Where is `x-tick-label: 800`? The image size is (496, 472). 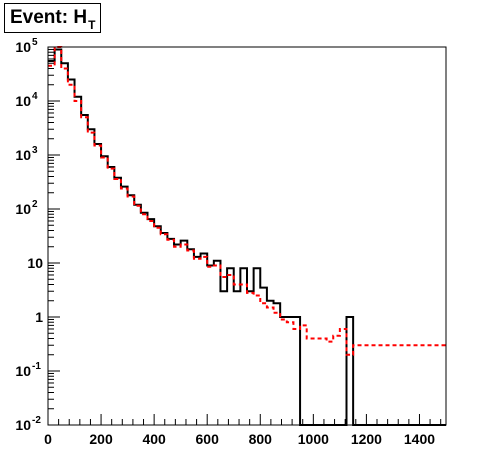
x-tick-label: 800 is located at coordinates (261, 439).